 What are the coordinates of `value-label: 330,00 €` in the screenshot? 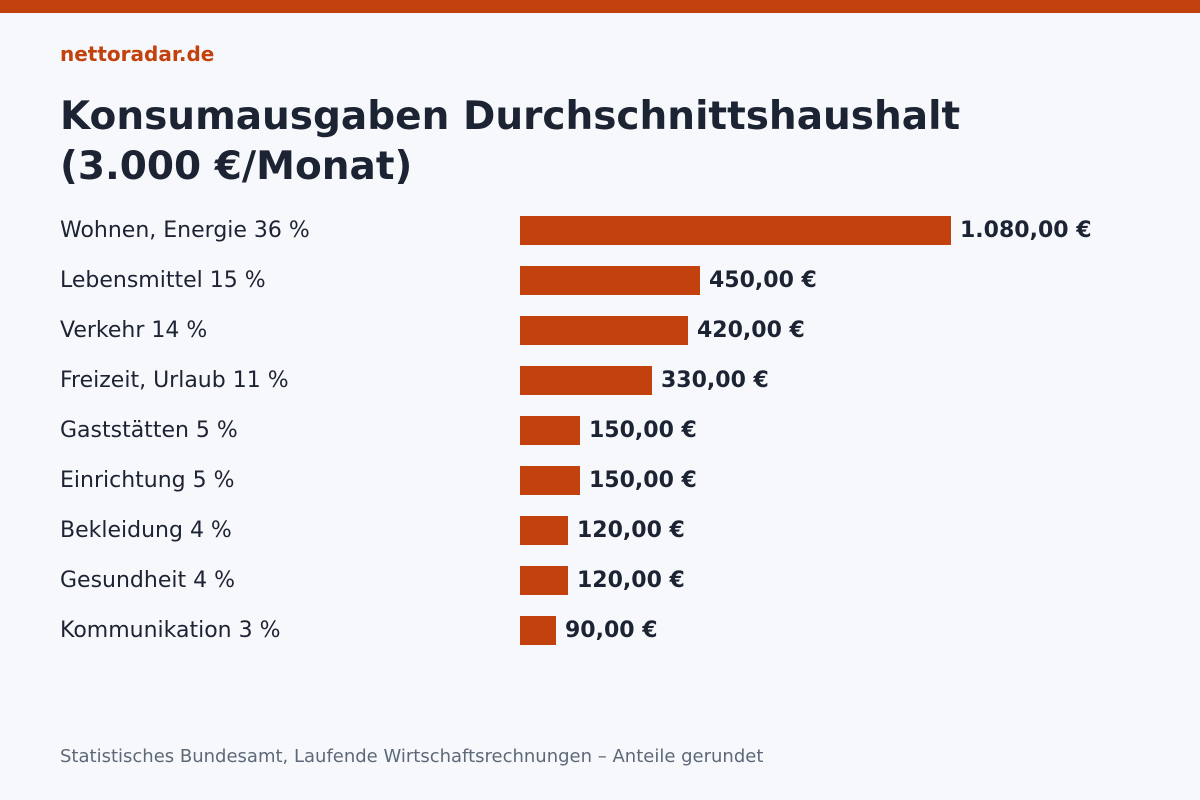 It's located at (715, 380).